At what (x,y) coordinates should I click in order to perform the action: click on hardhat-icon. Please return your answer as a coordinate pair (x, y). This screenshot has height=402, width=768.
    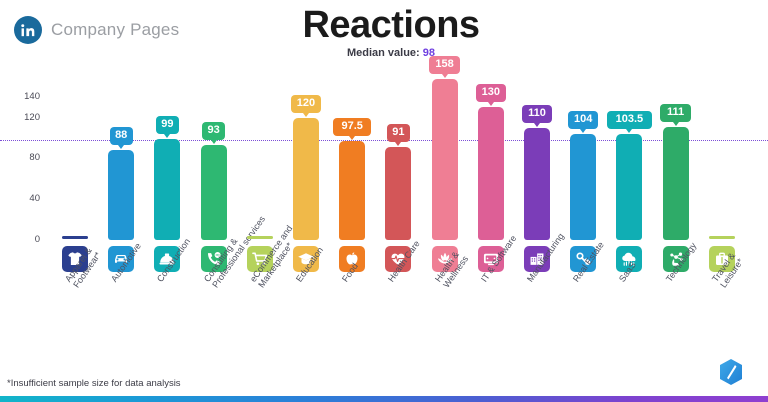
    Looking at the image, I should click on (167, 259).